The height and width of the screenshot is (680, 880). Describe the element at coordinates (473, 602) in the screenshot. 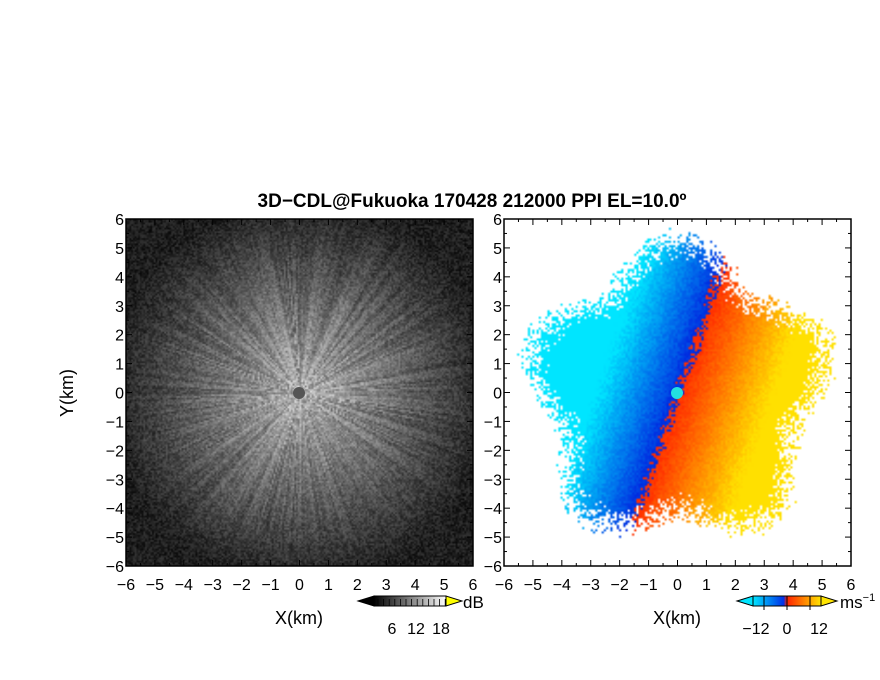

I see `colorbar-unit: dB` at that location.